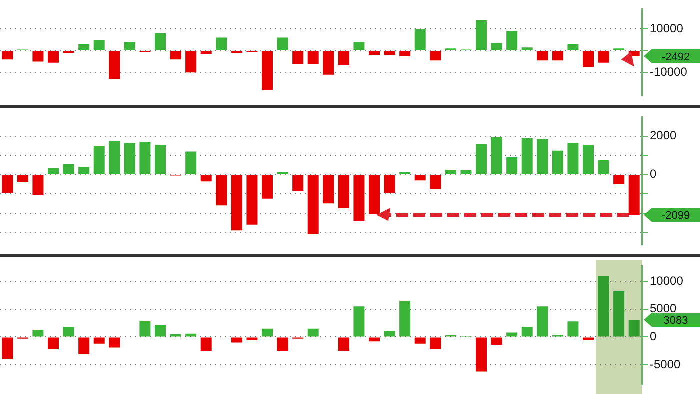 The width and height of the screenshot is (700, 394). Describe the element at coordinates (676, 321) in the screenshot. I see `text: 3083` at that location.